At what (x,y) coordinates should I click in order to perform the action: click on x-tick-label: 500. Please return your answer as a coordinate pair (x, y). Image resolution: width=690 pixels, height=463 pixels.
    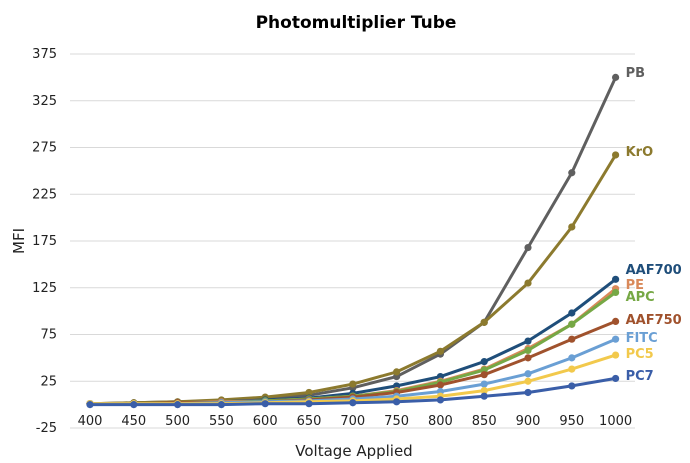
    Looking at the image, I should click on (177, 421).